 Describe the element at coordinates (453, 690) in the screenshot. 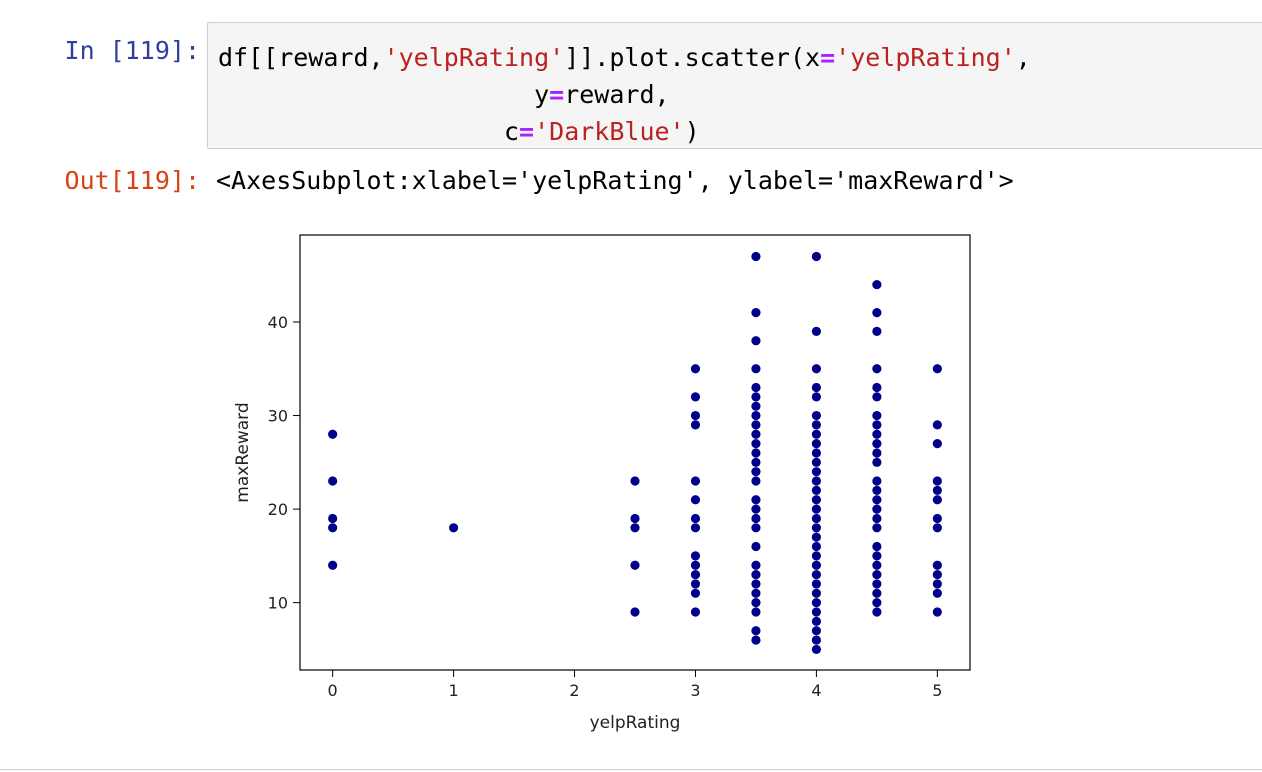

I see `x-tick-label: 1` at that location.